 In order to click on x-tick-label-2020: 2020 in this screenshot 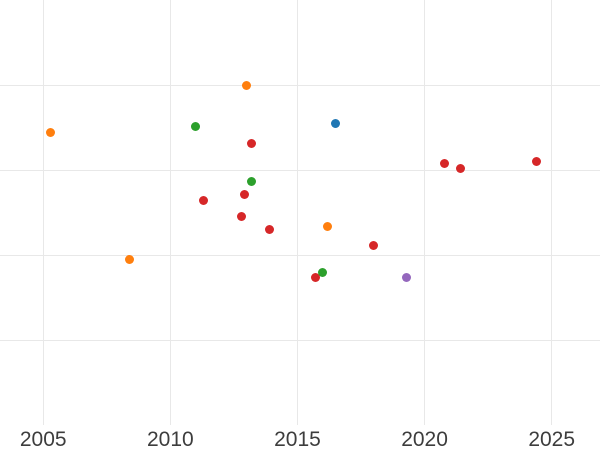, I will do `click(424, 439)`.